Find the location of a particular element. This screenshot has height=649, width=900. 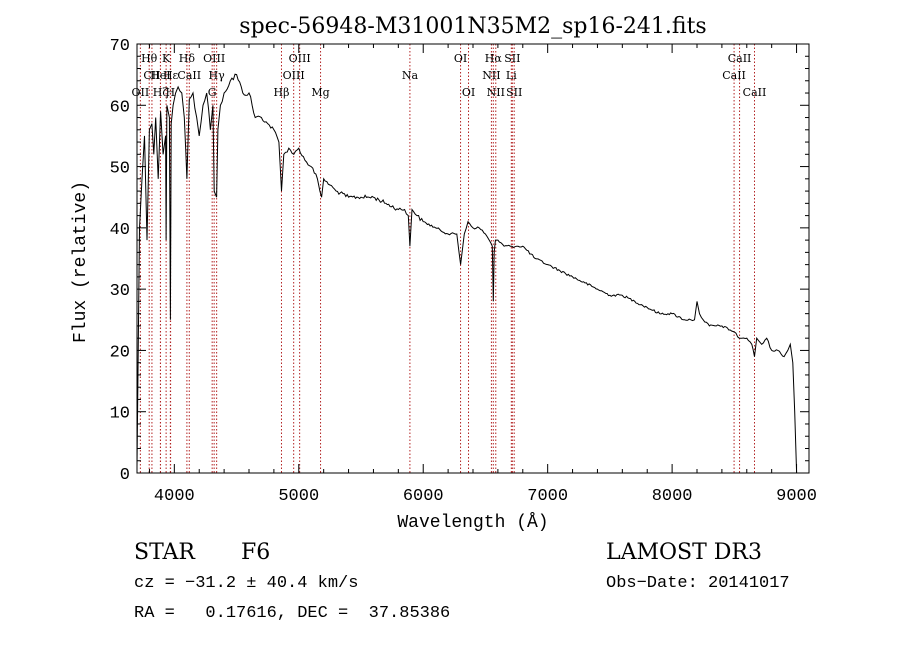

spectral-line-label: HeI is located at coordinates (160, 75).